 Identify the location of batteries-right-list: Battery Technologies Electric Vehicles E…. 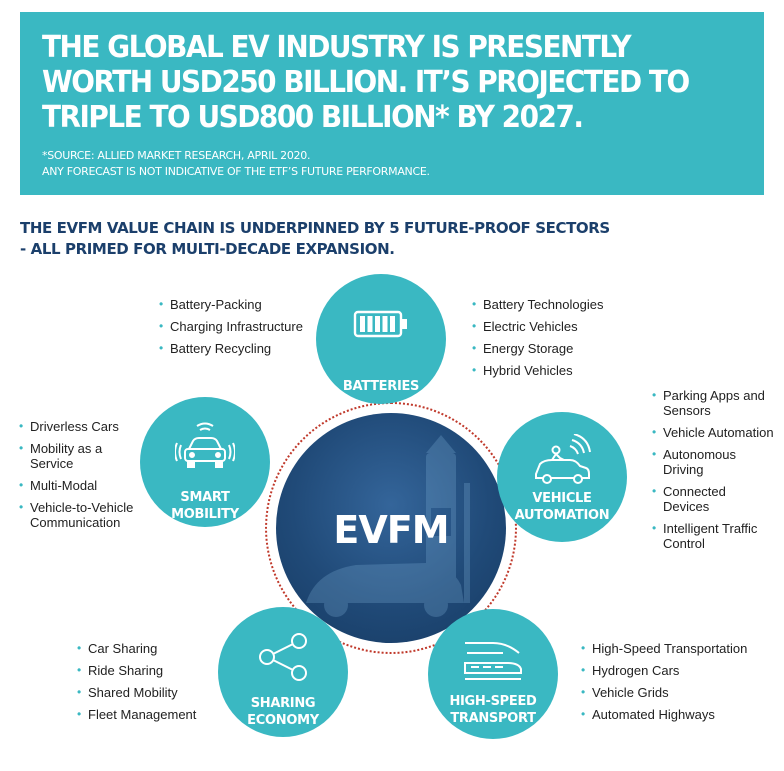
(551, 341).